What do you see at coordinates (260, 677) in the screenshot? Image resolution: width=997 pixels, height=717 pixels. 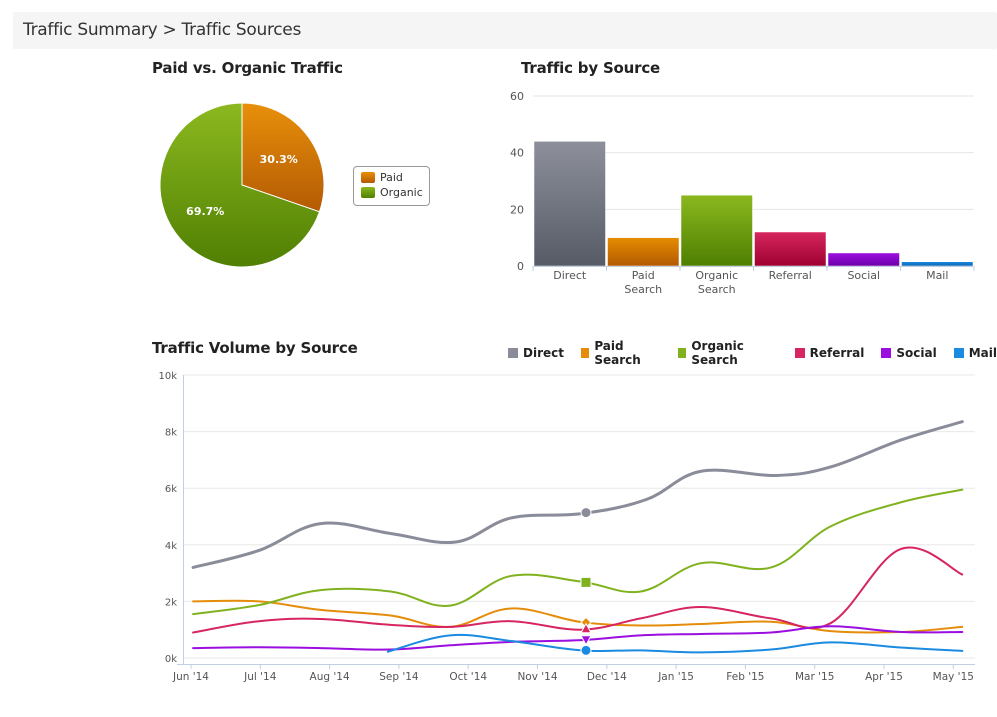 I see `line-xtick-label: Jul '14` at bounding box center [260, 677].